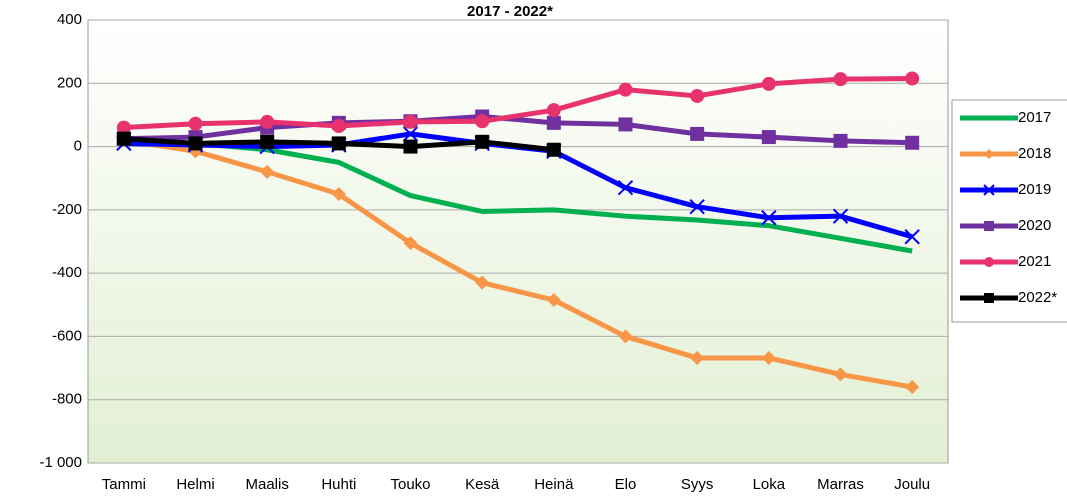 Image resolution: width=1067 pixels, height=498 pixels. I want to click on x-tick-label: Touko, so click(410, 484).